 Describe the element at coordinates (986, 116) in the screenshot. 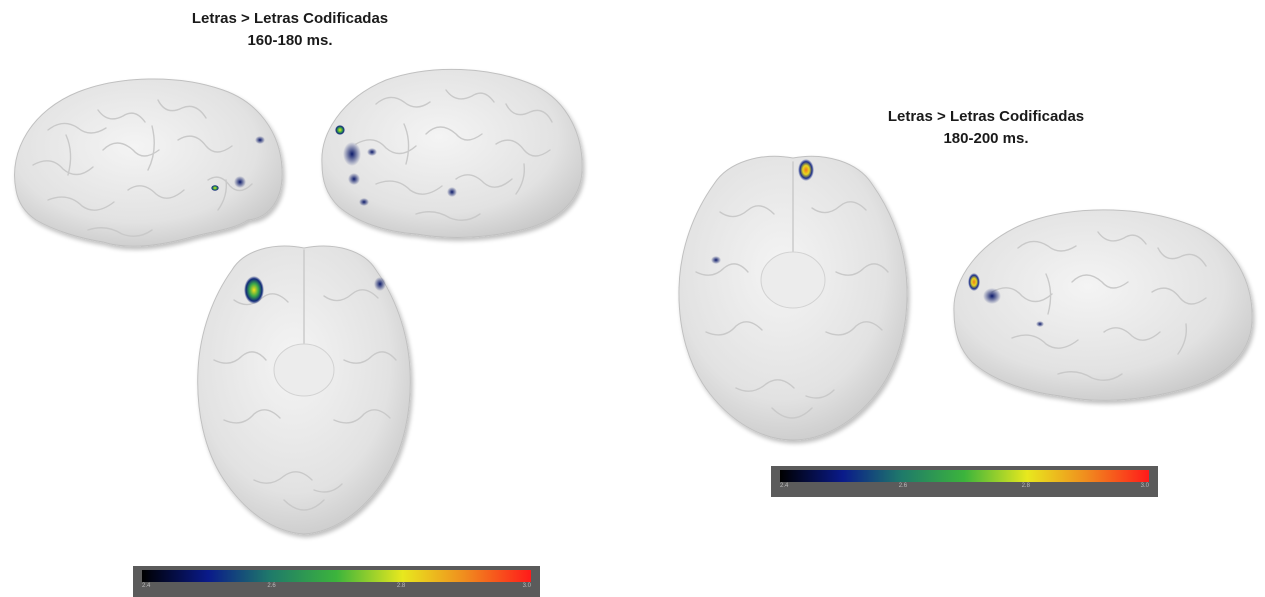

I see `panel2-contrast-title: Letras > Letras Codificadas` at that location.